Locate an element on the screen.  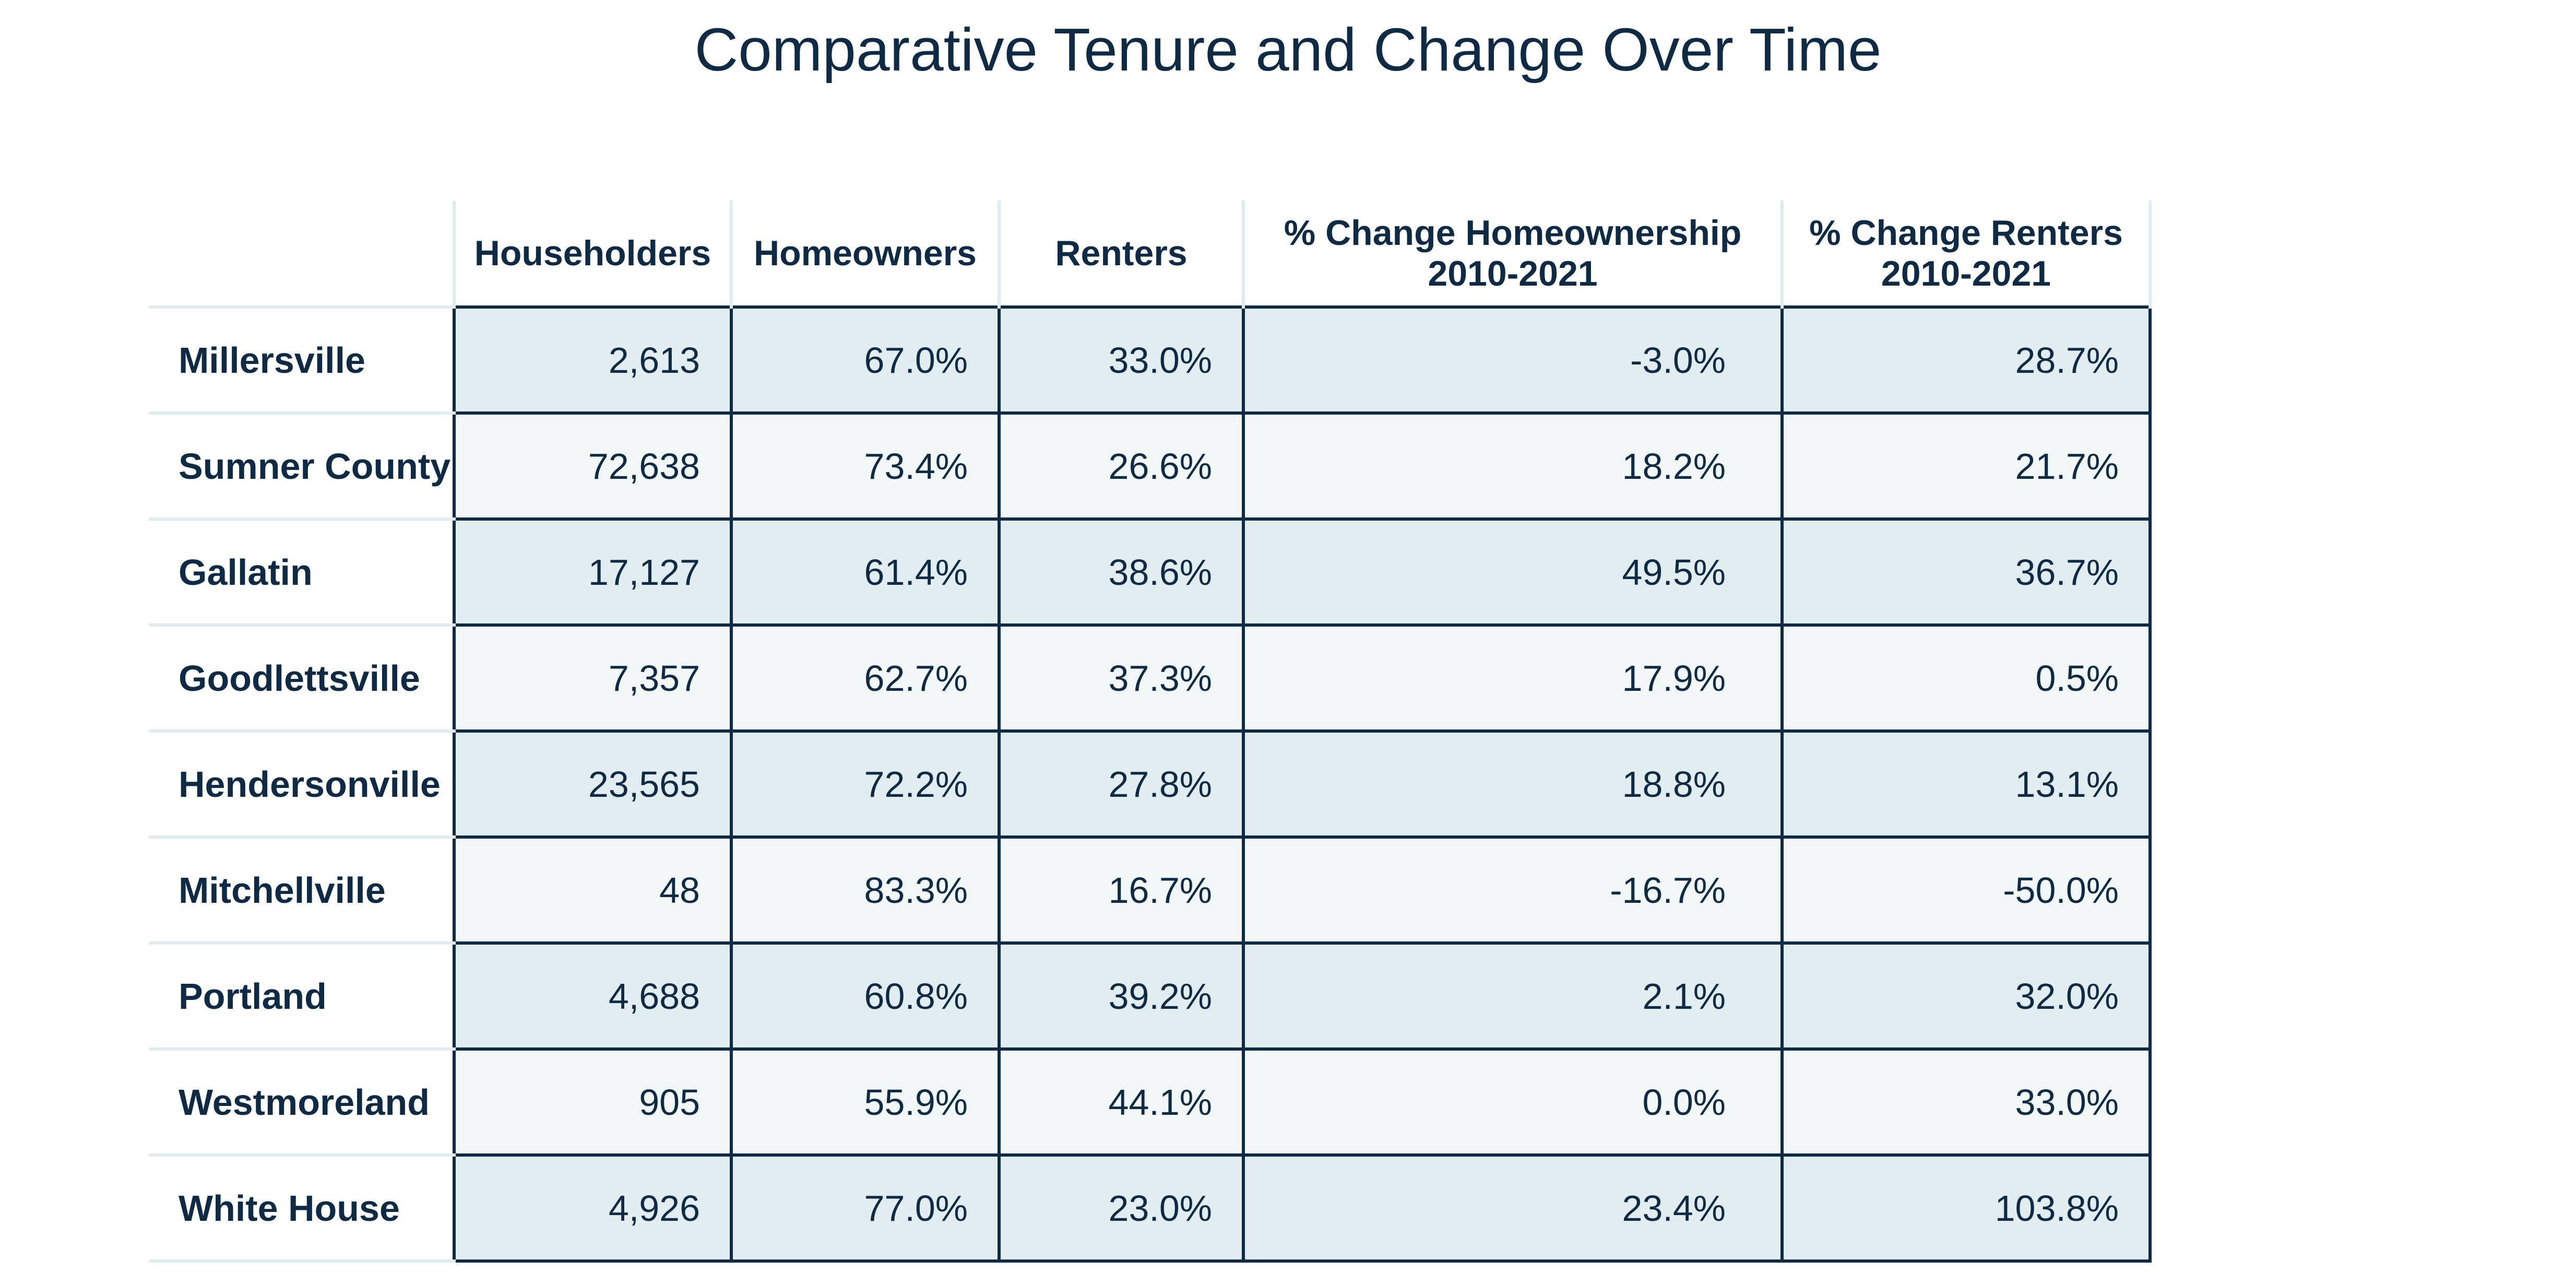
header-householders-label: Householders is located at coordinates (592, 253).